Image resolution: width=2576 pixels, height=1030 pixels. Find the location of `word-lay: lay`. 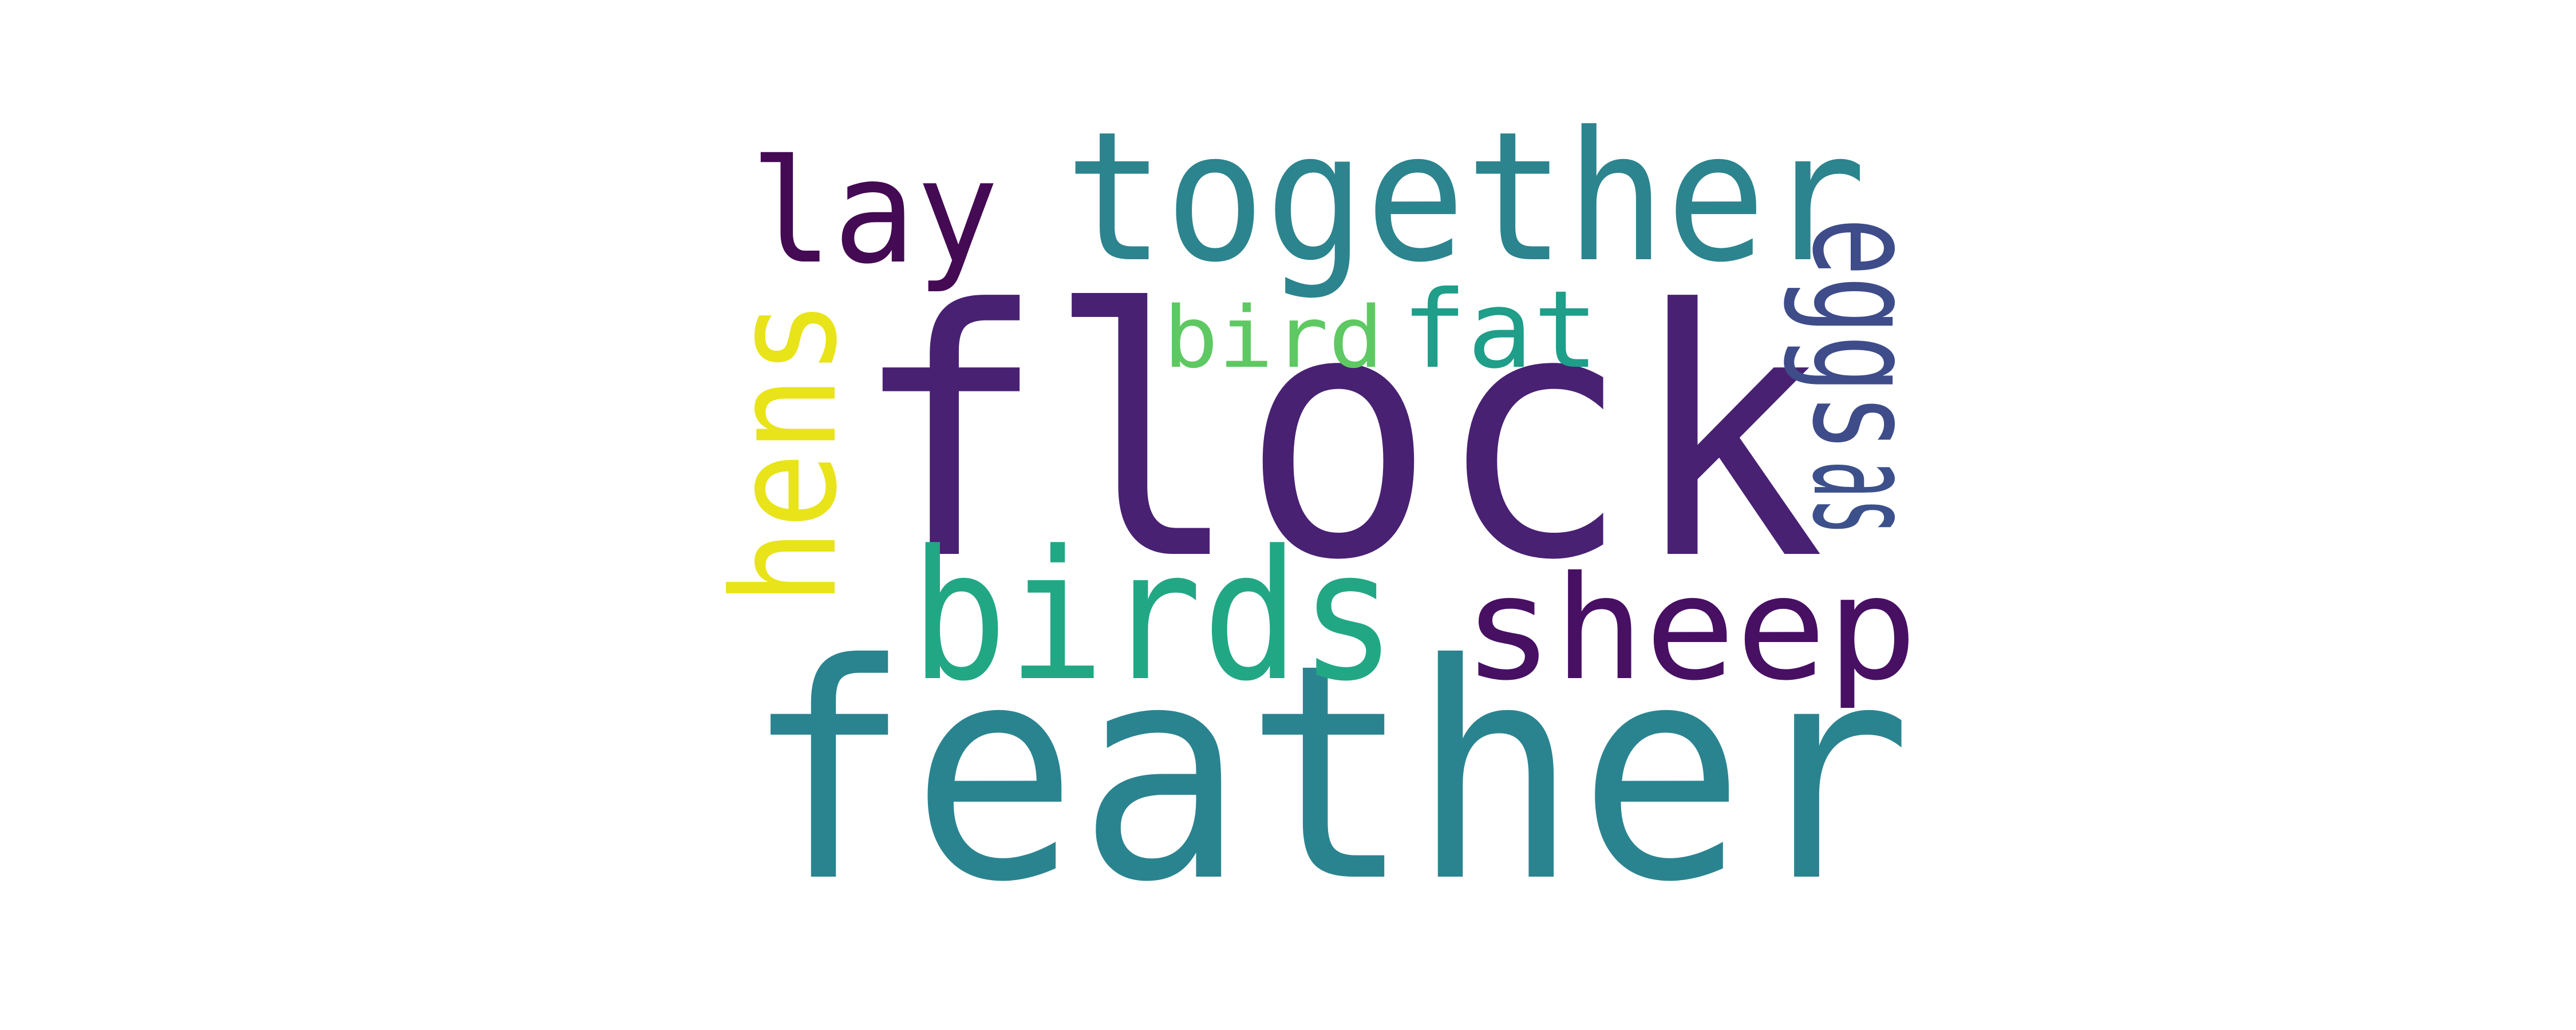

word-lay: lay is located at coordinates (874, 212).